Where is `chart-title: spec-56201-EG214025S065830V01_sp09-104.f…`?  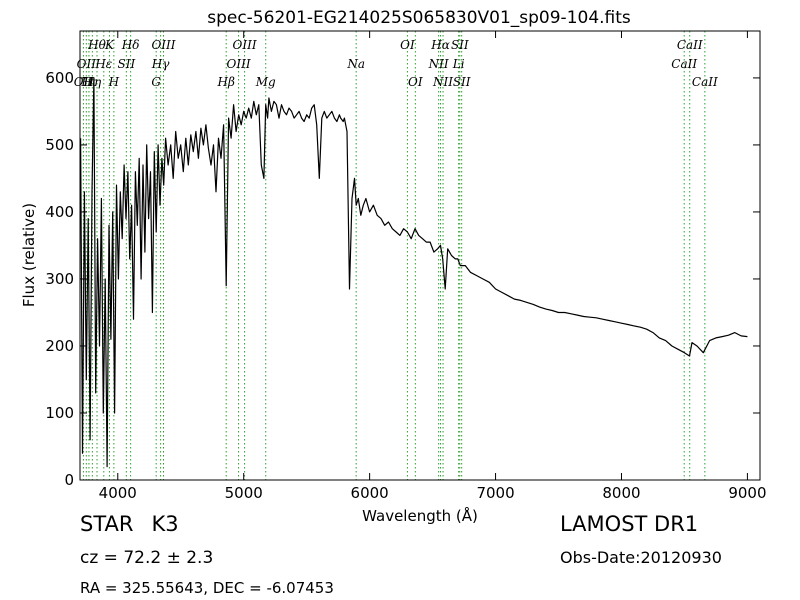 chart-title: spec-56201-EG214025S065830V01_sp09-104.f… is located at coordinates (419, 18).